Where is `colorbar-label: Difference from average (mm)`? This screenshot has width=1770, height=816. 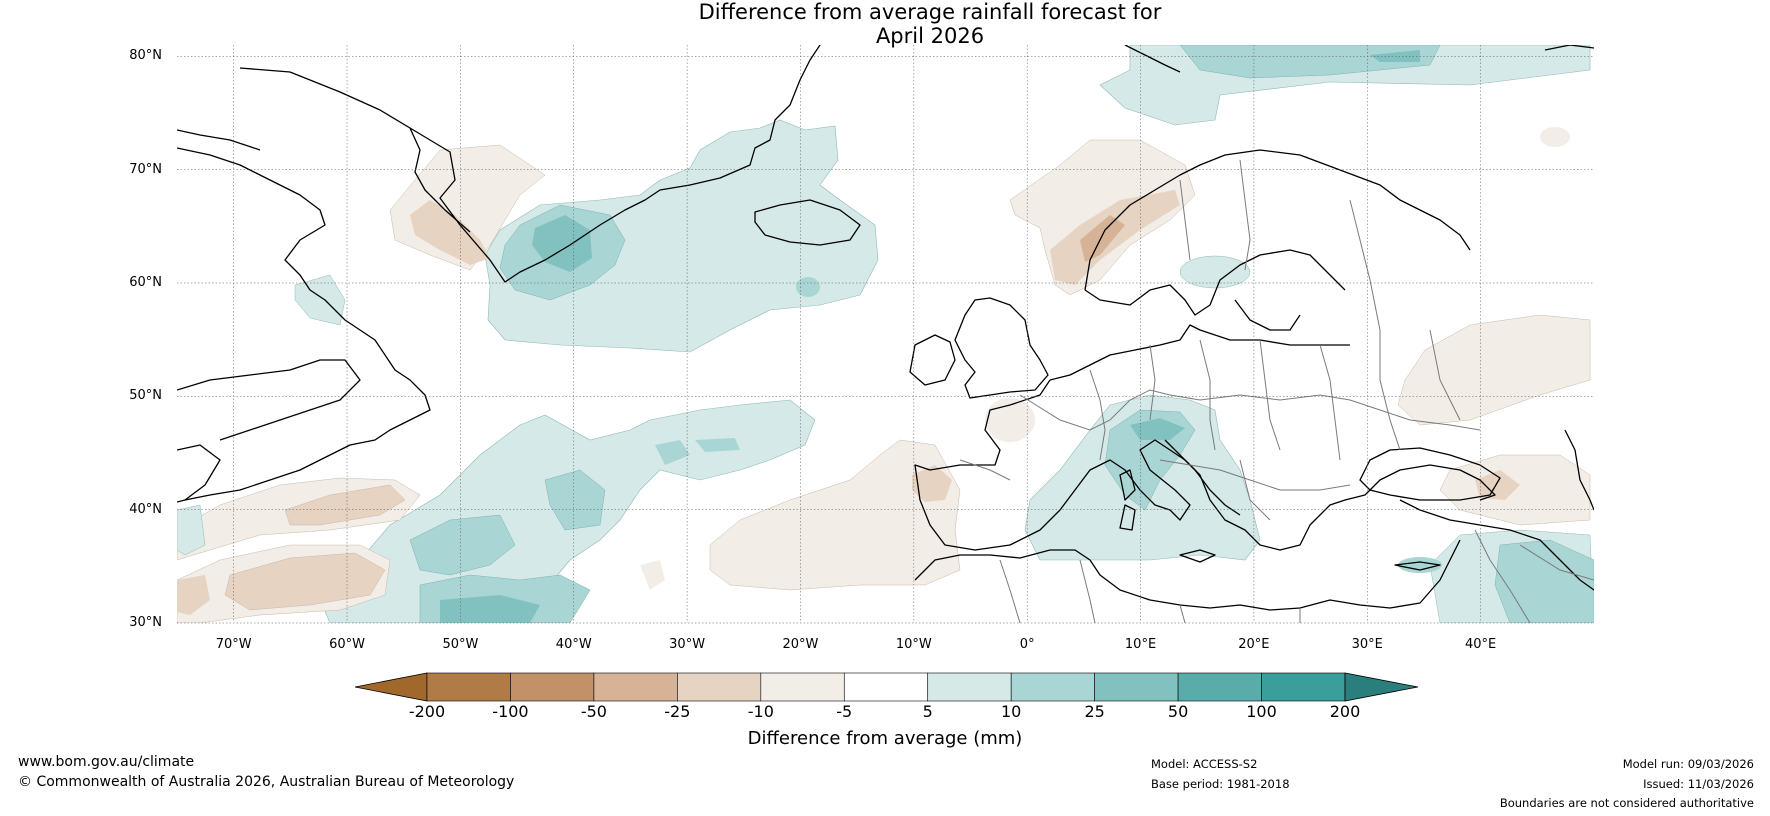
colorbar-label: Difference from average (mm) is located at coordinates (885, 738).